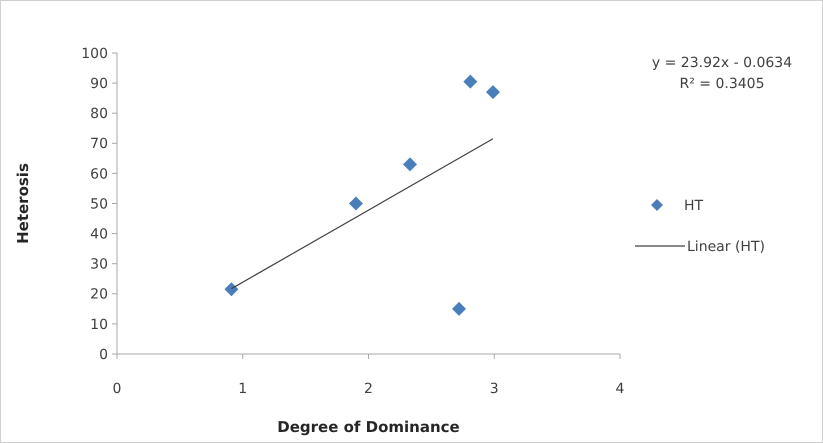 The width and height of the screenshot is (823, 443). Describe the element at coordinates (99, 174) in the screenshot. I see `y-tick-label: 60` at that location.